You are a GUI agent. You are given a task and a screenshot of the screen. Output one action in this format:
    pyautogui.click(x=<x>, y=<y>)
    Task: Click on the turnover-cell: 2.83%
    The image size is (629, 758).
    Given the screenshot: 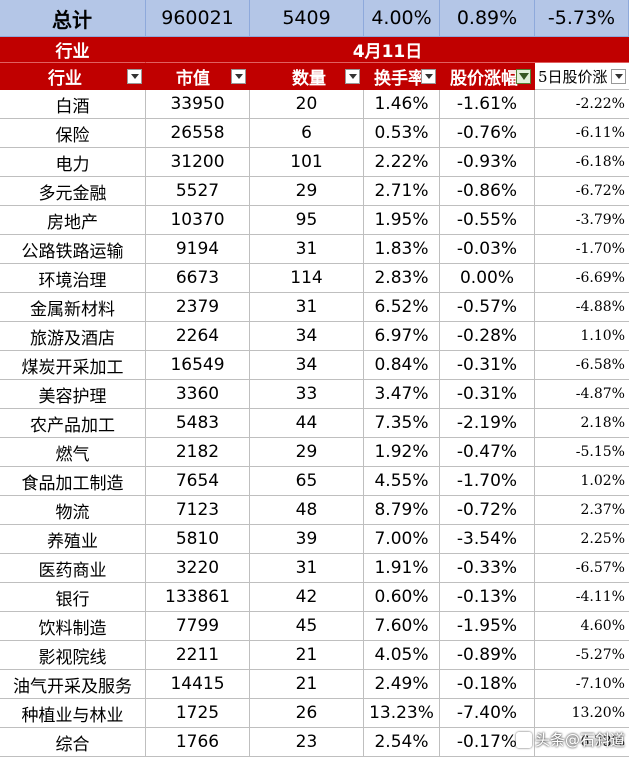 What is the action you would take?
    pyautogui.click(x=402, y=278)
    